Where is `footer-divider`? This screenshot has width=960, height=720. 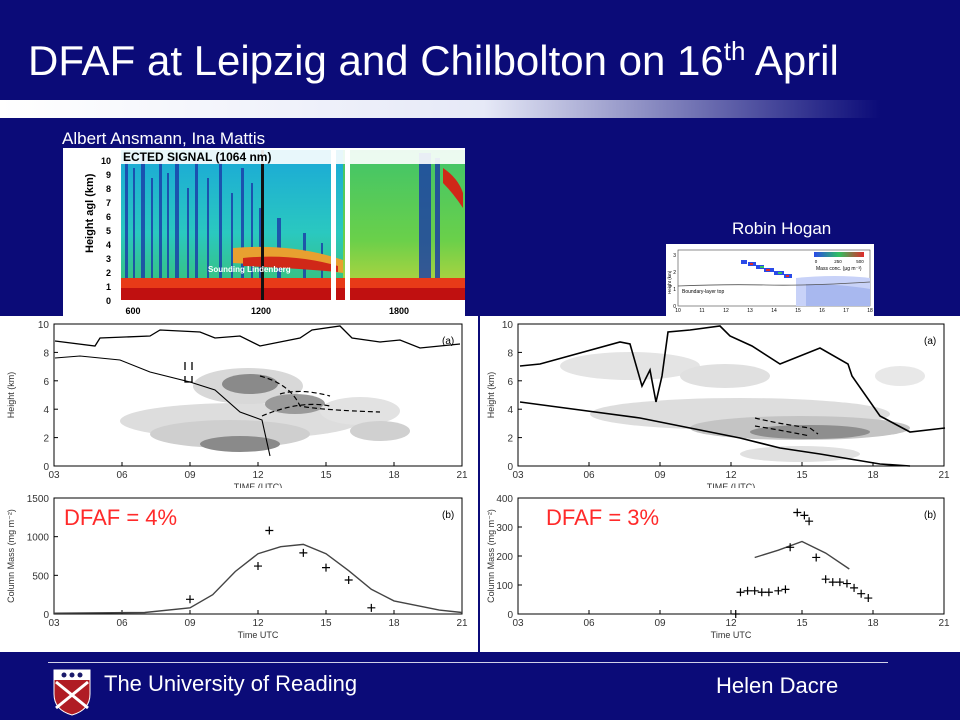 footer-divider is located at coordinates (468, 662).